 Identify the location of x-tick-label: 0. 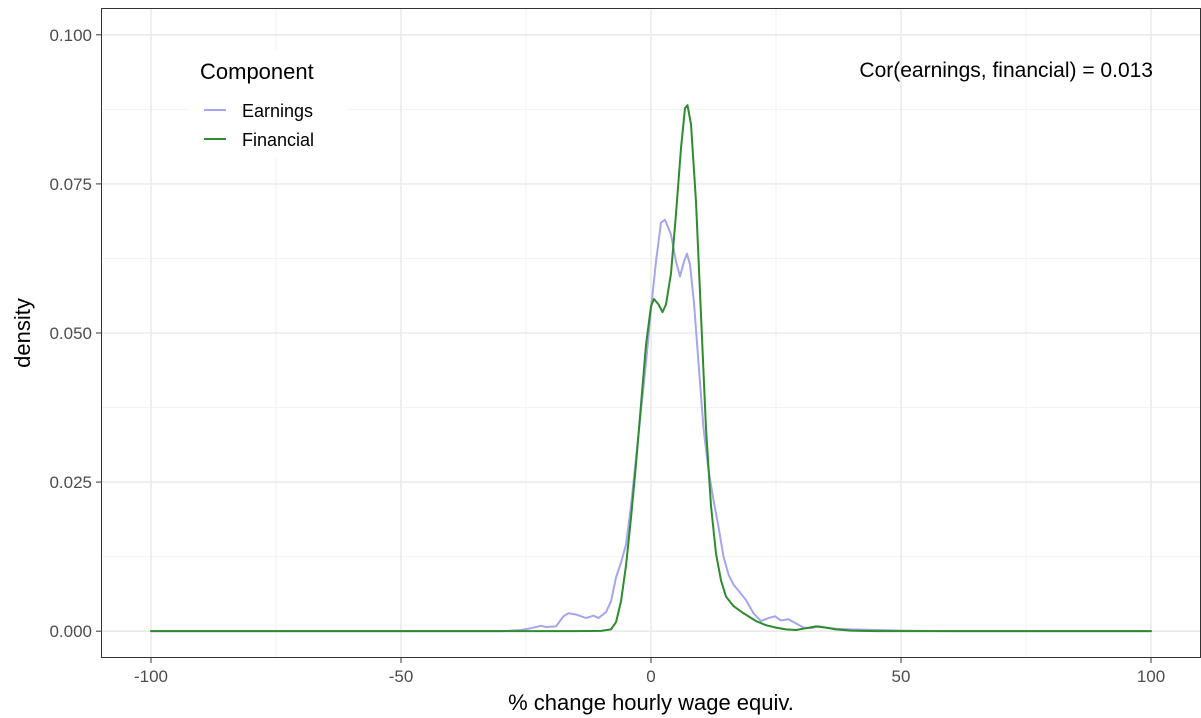
(650, 676).